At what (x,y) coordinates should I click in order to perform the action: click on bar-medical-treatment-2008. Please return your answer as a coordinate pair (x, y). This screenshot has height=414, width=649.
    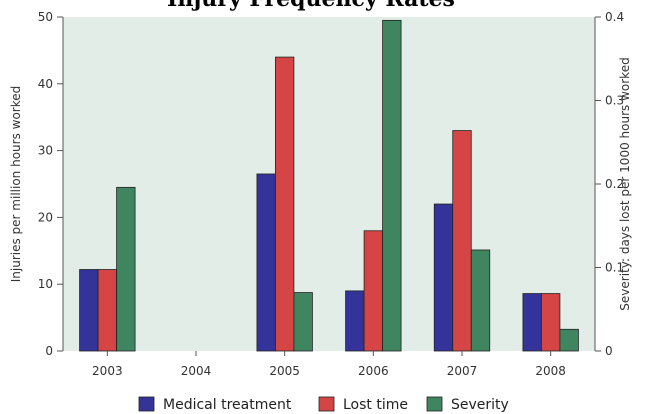
    Looking at the image, I should click on (532, 322).